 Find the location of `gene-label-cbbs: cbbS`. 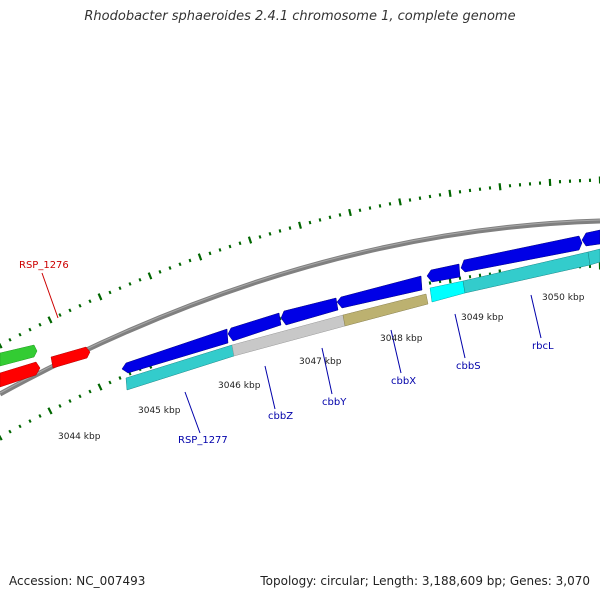

gene-label-cbbs: cbbS is located at coordinates (468, 366).